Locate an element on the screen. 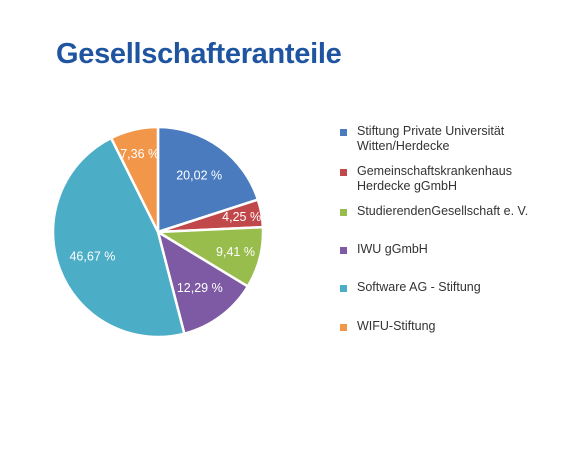 Image resolution: width=576 pixels, height=458 pixels. slice-label-iwu-ggmbh: 12,29 % is located at coordinates (200, 288).